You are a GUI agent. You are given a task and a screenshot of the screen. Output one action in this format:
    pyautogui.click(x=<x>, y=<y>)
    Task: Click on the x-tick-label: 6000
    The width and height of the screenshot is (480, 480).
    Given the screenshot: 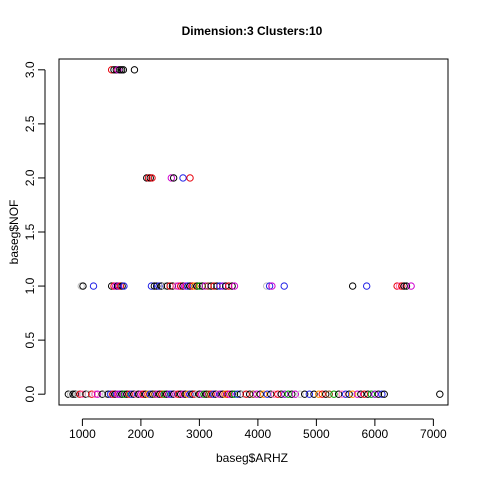 What is the action you would take?
    pyautogui.click(x=375, y=434)
    